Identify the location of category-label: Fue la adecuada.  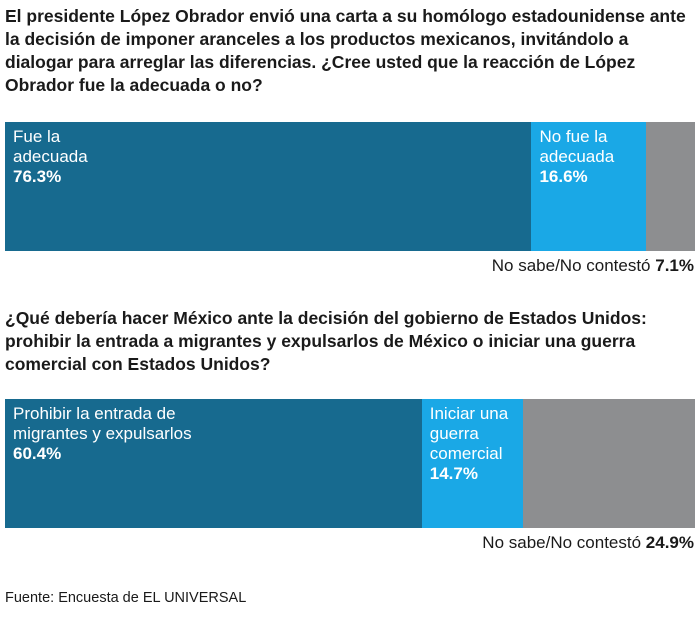
(50, 146).